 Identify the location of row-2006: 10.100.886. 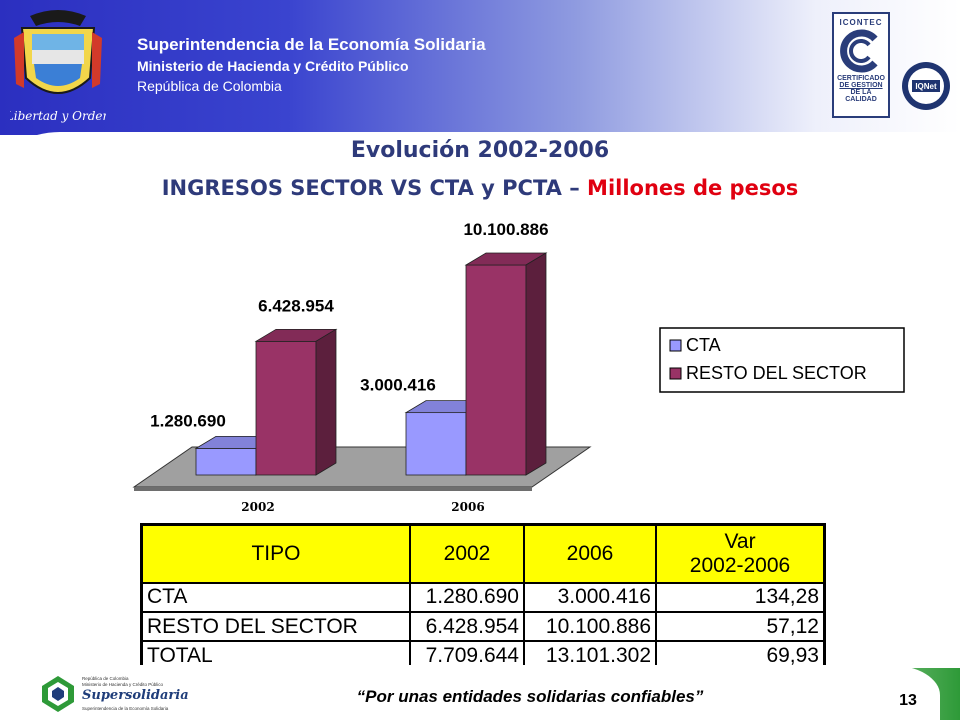
(590, 626).